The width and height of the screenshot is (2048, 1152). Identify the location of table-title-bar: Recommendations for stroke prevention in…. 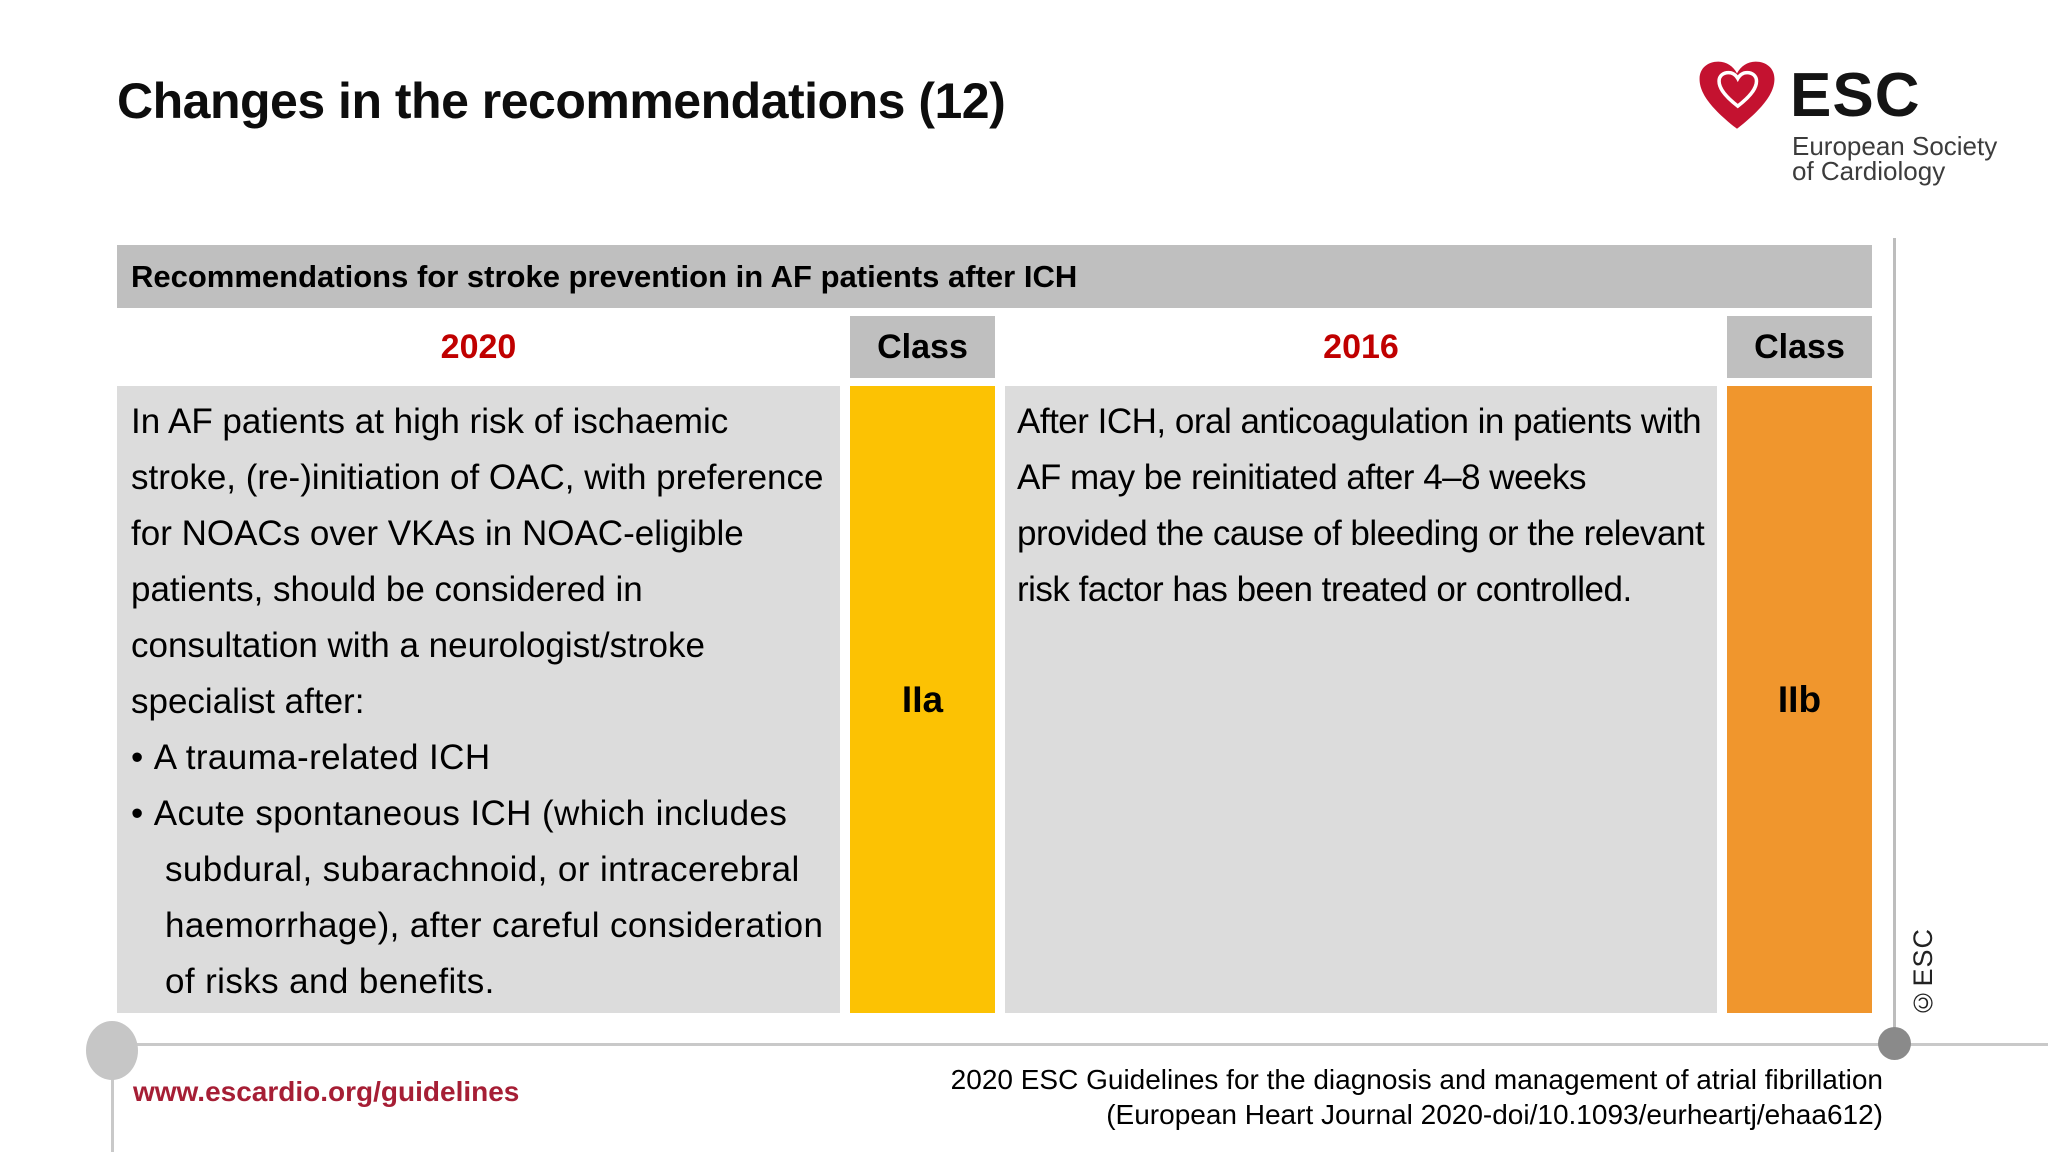
(994, 276).